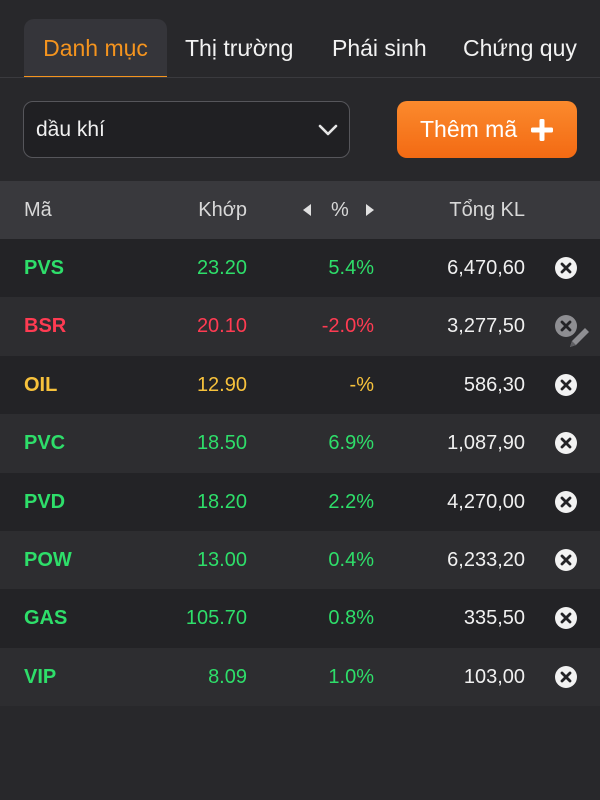 This screenshot has height=800, width=600. What do you see at coordinates (542, 130) in the screenshot?
I see `plus-icon` at bounding box center [542, 130].